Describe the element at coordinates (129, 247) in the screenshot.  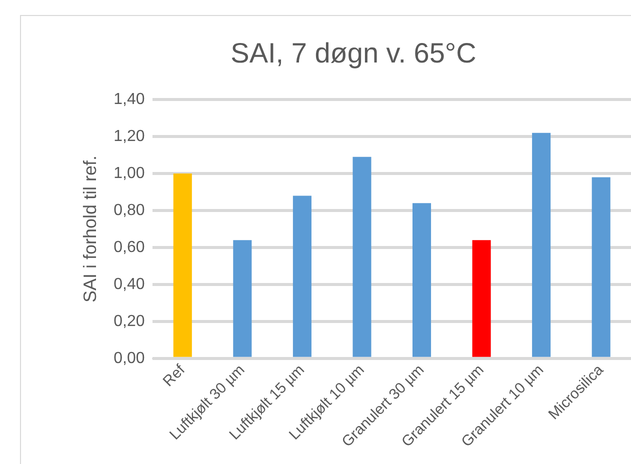
I see `y-tick-label: 0,60` at that location.